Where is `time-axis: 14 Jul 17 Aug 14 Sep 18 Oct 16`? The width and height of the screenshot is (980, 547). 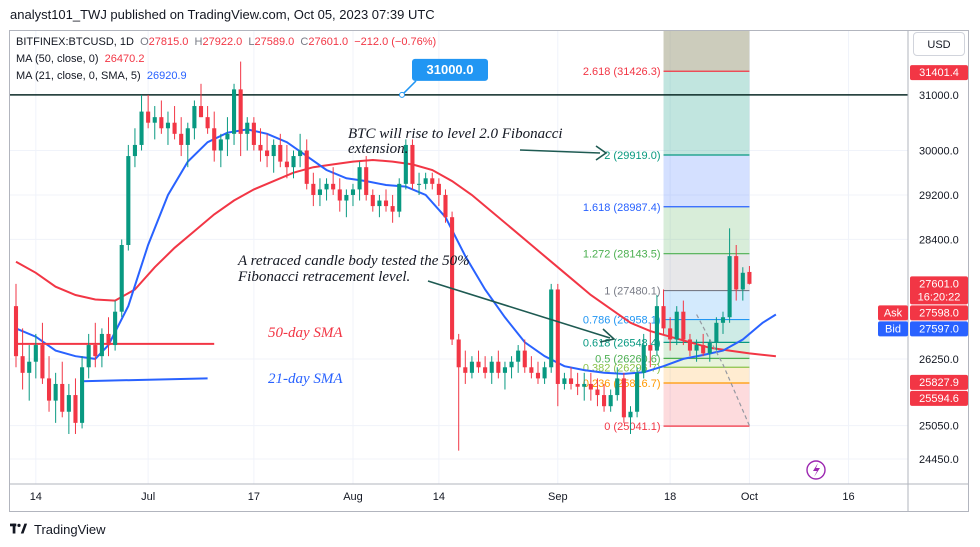 time-axis: 14 Jul 17 Aug 14 Sep 18 Oct 16 is located at coordinates (489, 493).